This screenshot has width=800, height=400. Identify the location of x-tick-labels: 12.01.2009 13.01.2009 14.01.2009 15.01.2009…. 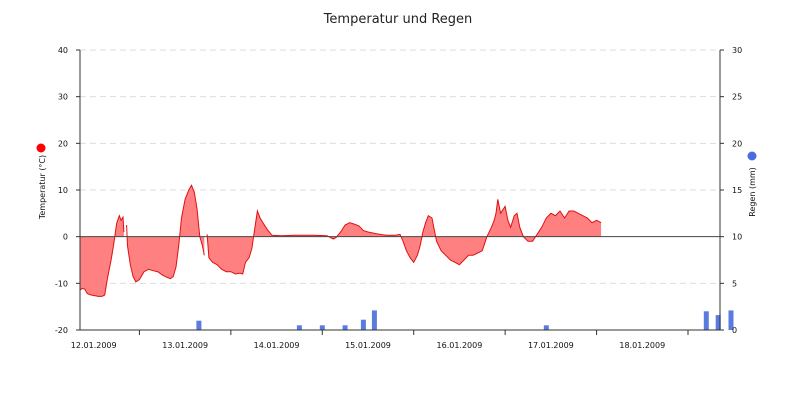
(368, 345).